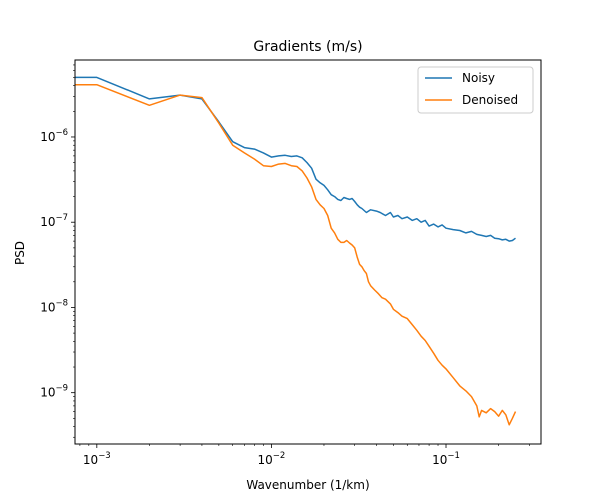 Image resolution: width=600 pixels, height=500 pixels. What do you see at coordinates (478, 78) in the screenshot?
I see `legend-label-noisy: Noisy` at bounding box center [478, 78].